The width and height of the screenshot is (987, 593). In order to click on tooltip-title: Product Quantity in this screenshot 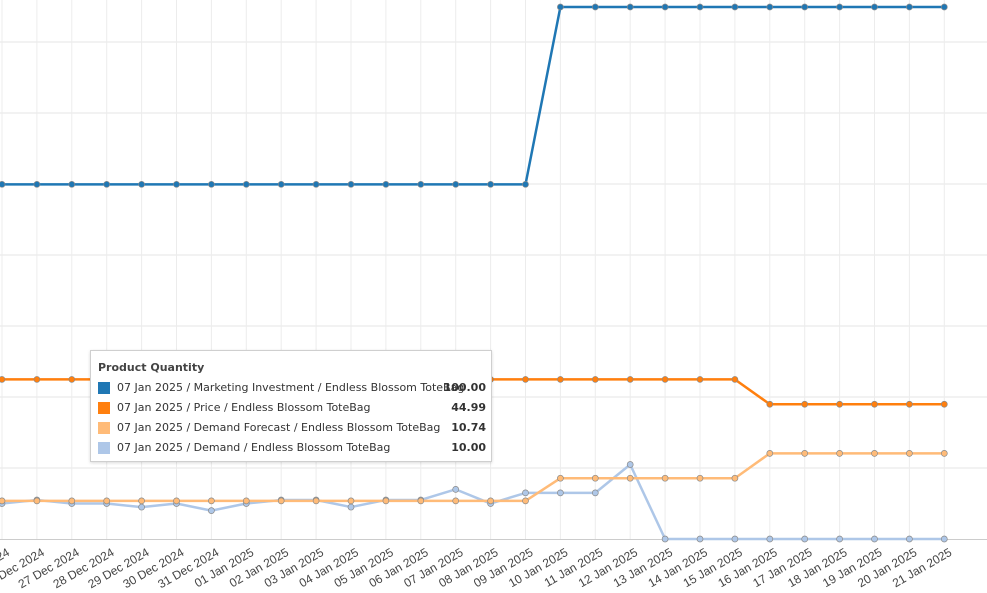, I will do `click(151, 367)`.